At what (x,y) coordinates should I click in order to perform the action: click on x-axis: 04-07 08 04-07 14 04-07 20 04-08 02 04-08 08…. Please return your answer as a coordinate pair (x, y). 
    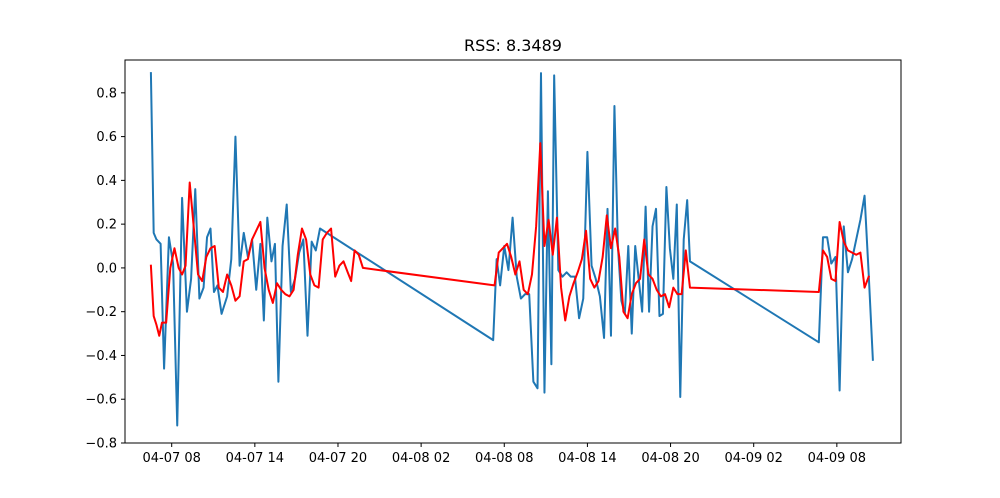
    Looking at the image, I should click on (504, 454).